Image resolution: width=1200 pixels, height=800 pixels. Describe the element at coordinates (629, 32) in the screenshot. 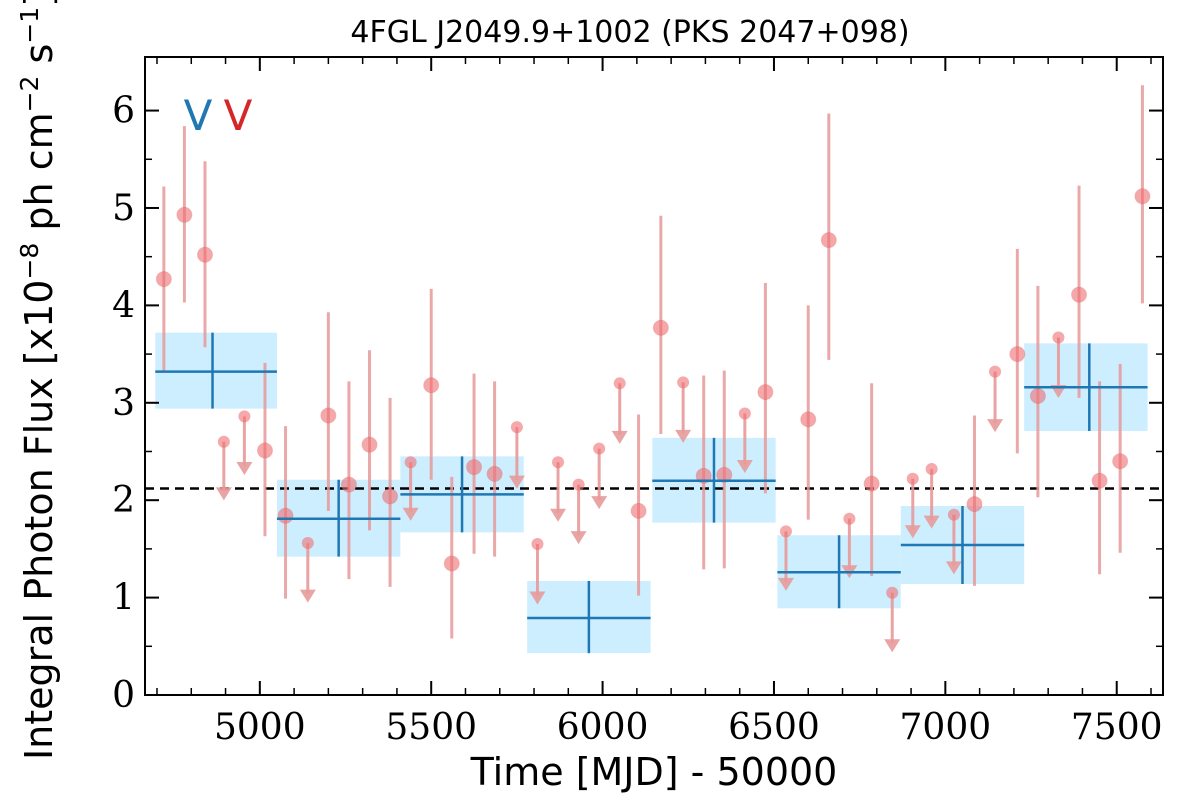

I see `chart-title: 4FGL J2049.9+1002 (PKS 2047+098)` at that location.